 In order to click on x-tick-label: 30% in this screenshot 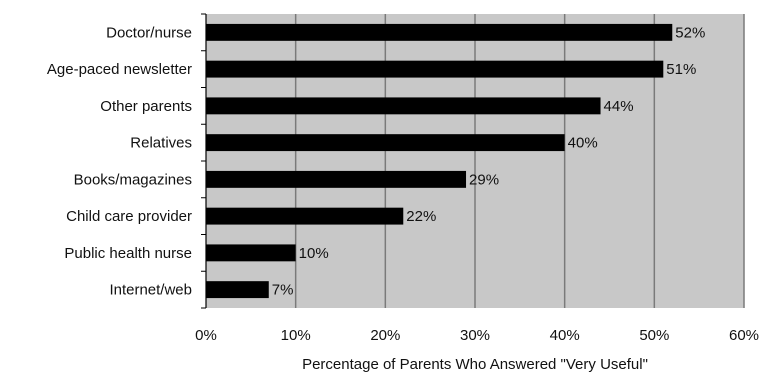, I will do `click(475, 335)`.